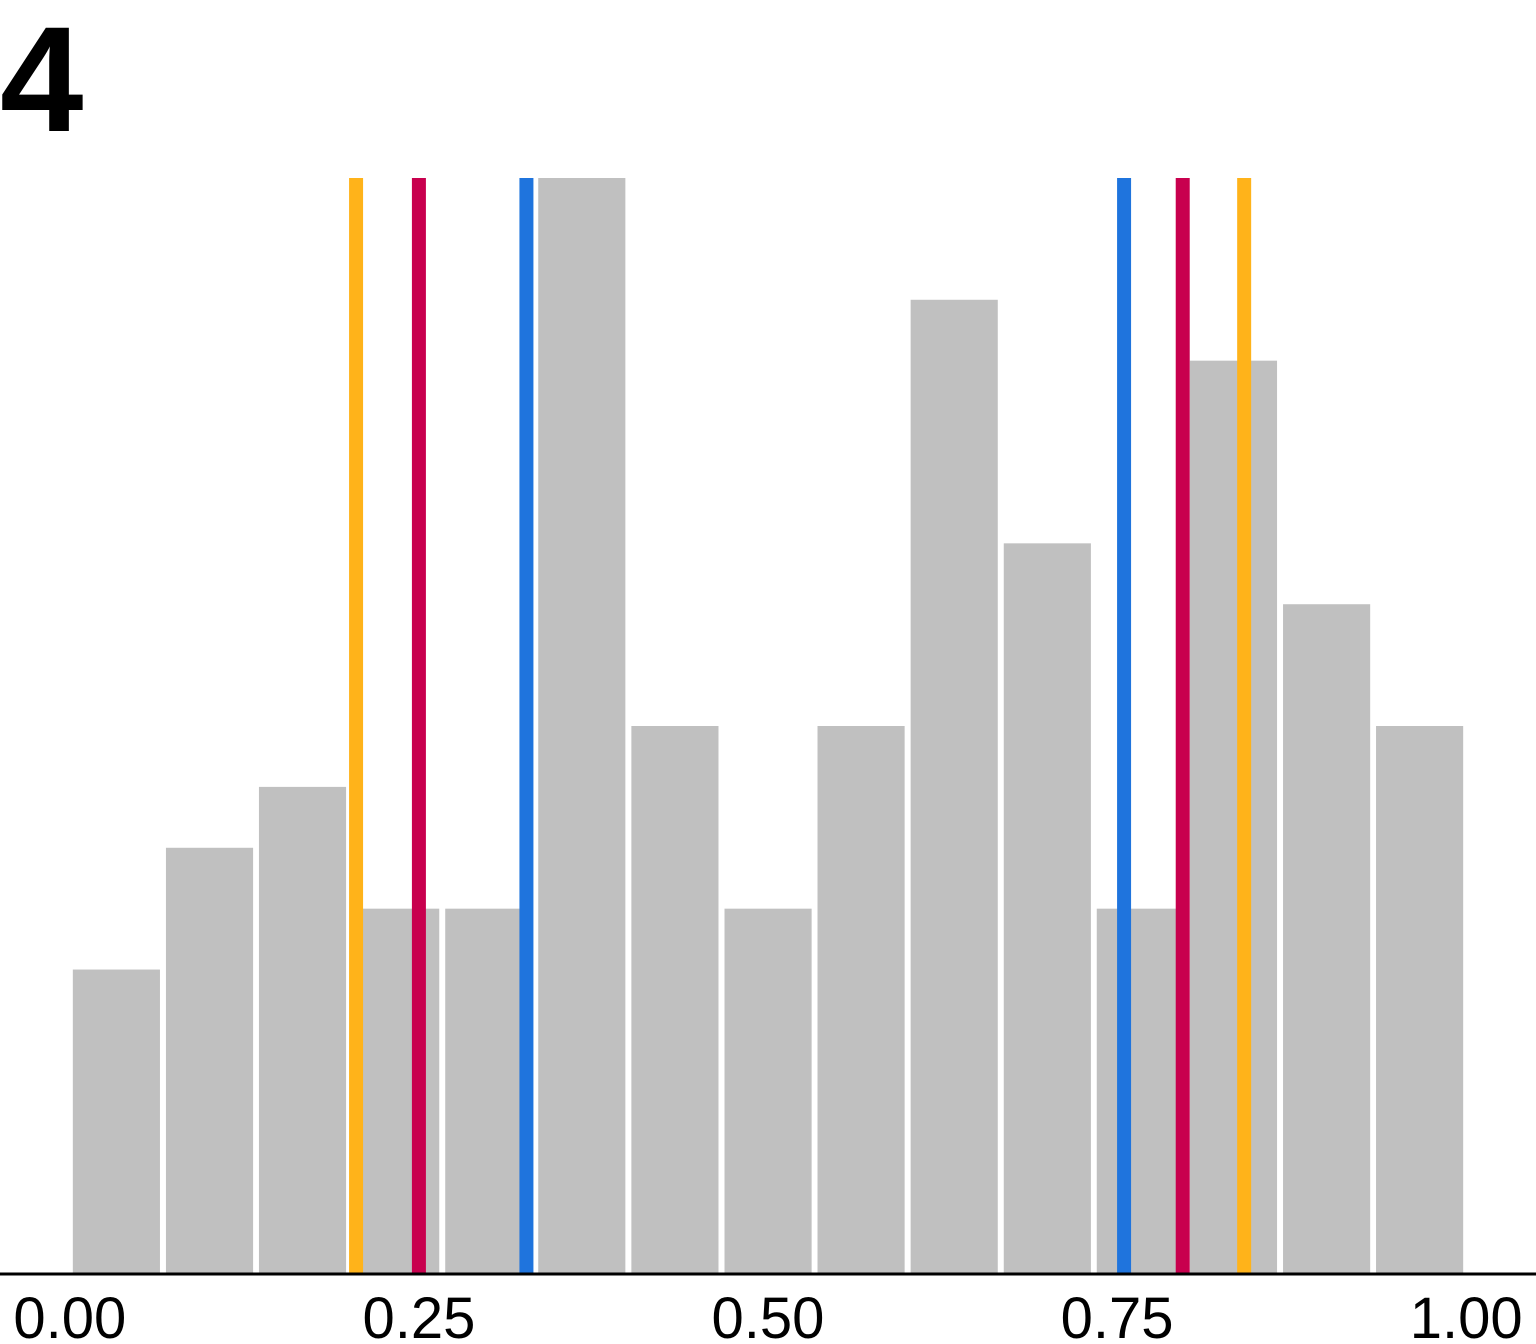 This screenshot has height=1344, width=1536. Describe the element at coordinates (418, 1315) in the screenshot. I see `x-tick-label: 0.25` at that location.